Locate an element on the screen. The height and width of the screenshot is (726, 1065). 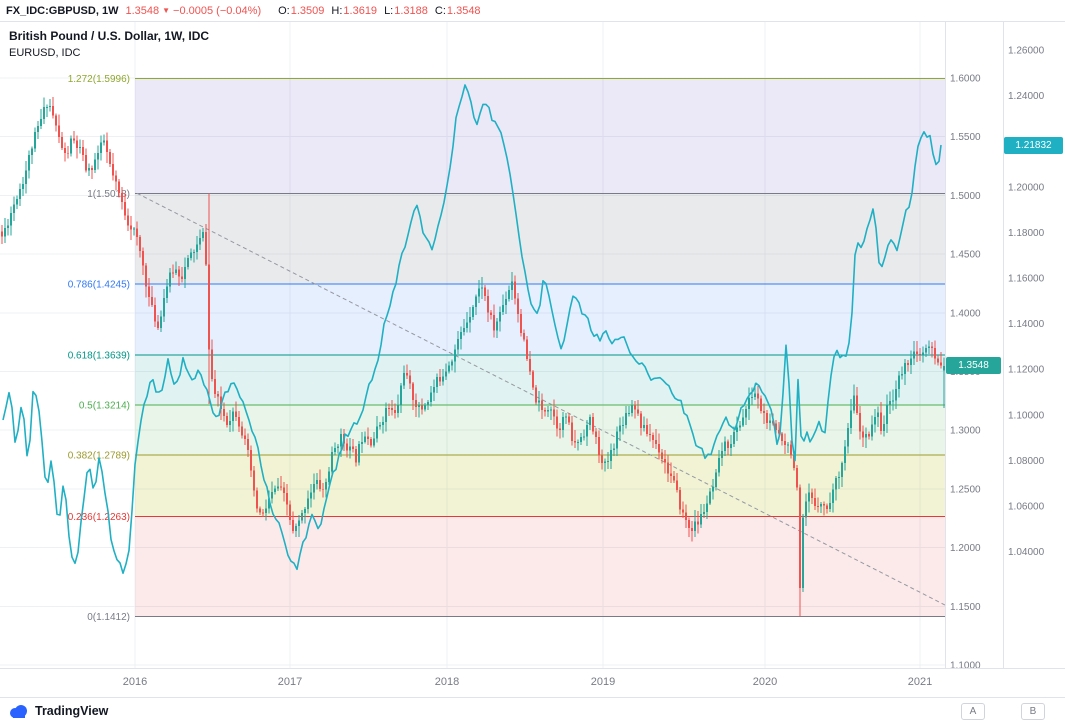
price-tick: 1.06000 is located at coordinates (1026, 507).